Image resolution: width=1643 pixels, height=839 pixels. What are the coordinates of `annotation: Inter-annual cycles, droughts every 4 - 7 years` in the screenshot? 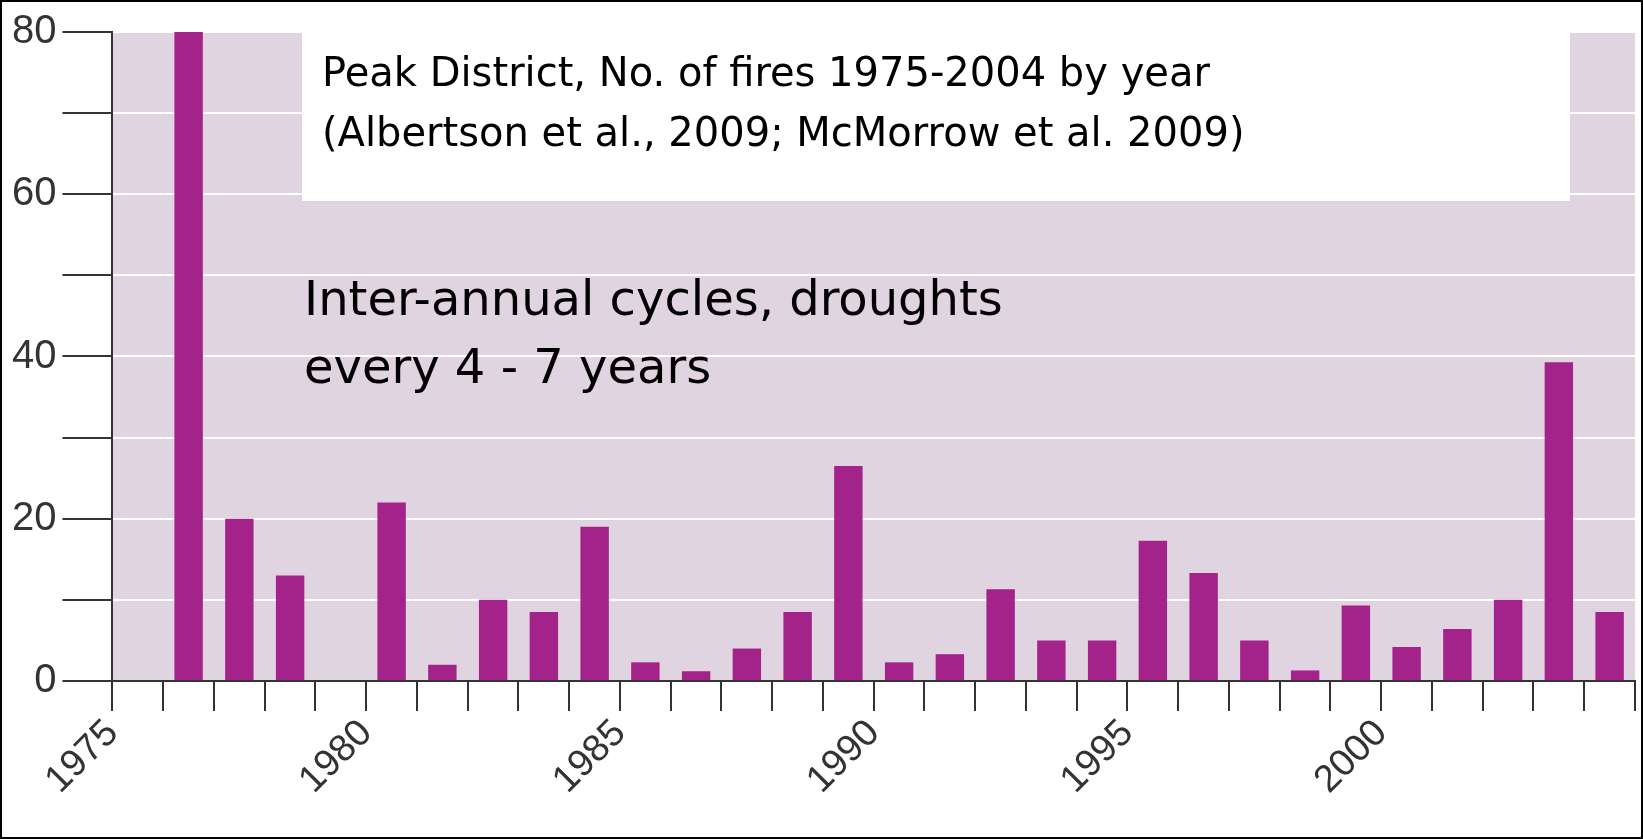 It's located at (654, 332).